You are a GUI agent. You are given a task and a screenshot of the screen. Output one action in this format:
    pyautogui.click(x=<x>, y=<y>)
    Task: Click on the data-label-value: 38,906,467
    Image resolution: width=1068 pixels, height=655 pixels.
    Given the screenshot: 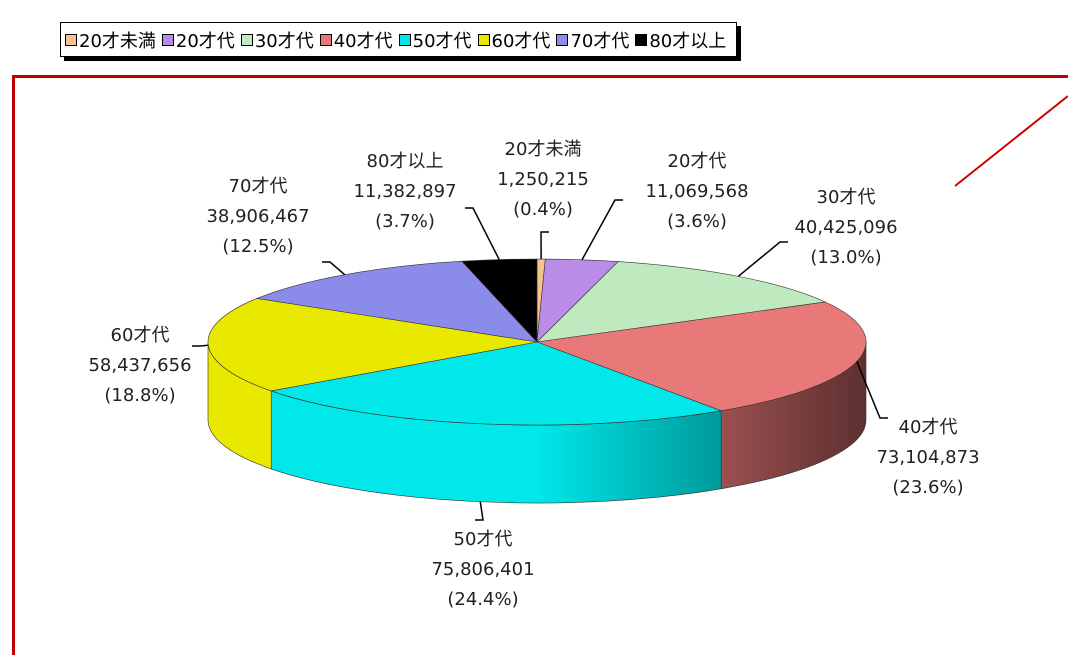 What is the action you would take?
    pyautogui.click(x=257, y=216)
    